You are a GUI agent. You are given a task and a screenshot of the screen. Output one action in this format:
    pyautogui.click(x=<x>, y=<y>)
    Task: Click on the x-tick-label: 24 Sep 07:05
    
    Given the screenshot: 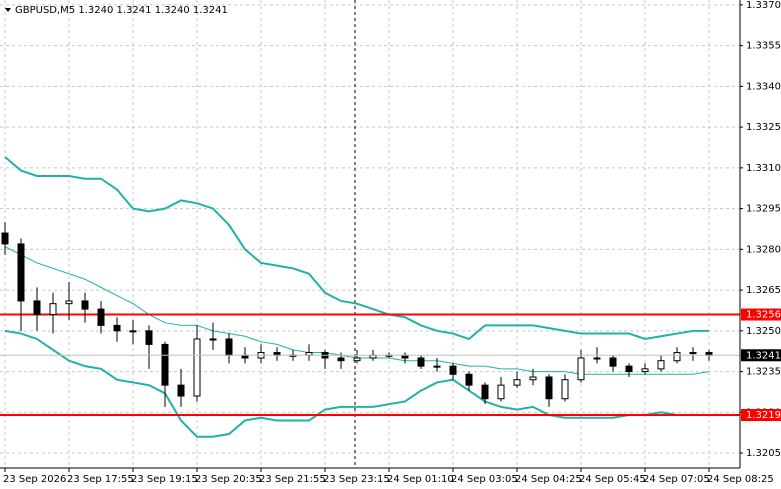 What is the action you would take?
    pyautogui.click(x=676, y=479)
    